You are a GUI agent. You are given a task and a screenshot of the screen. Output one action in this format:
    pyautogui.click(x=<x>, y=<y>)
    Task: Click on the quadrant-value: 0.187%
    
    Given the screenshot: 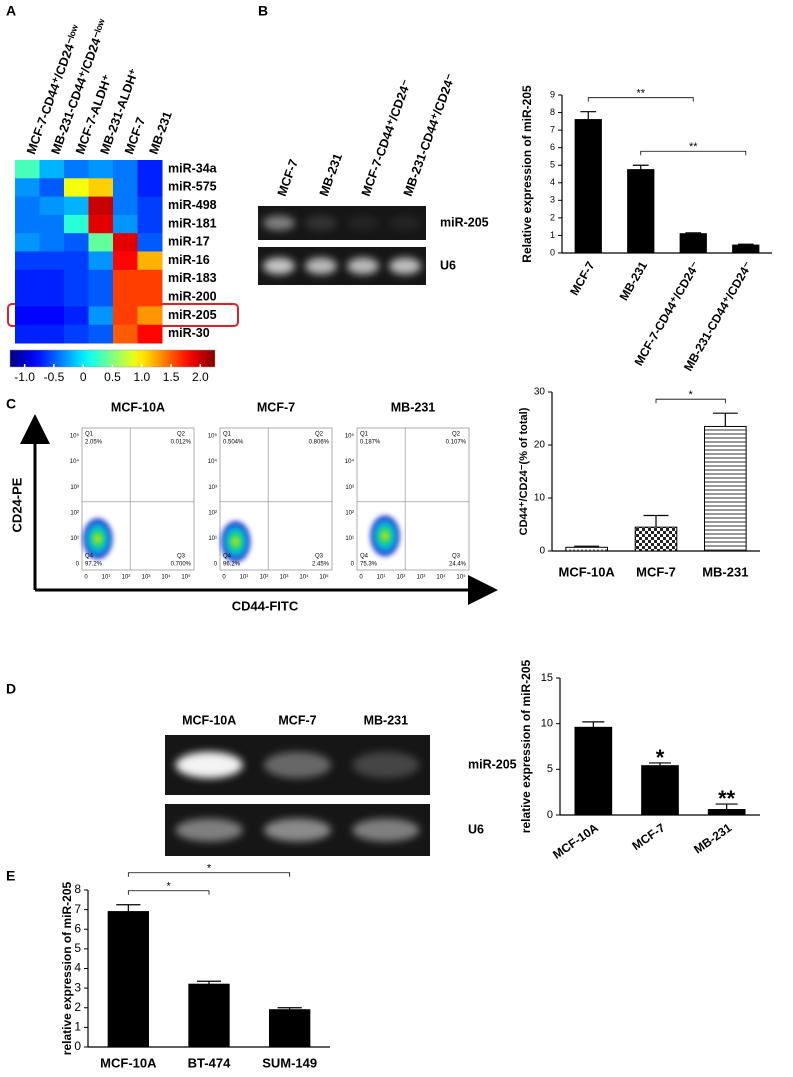 What is the action you would take?
    pyautogui.click(x=370, y=443)
    